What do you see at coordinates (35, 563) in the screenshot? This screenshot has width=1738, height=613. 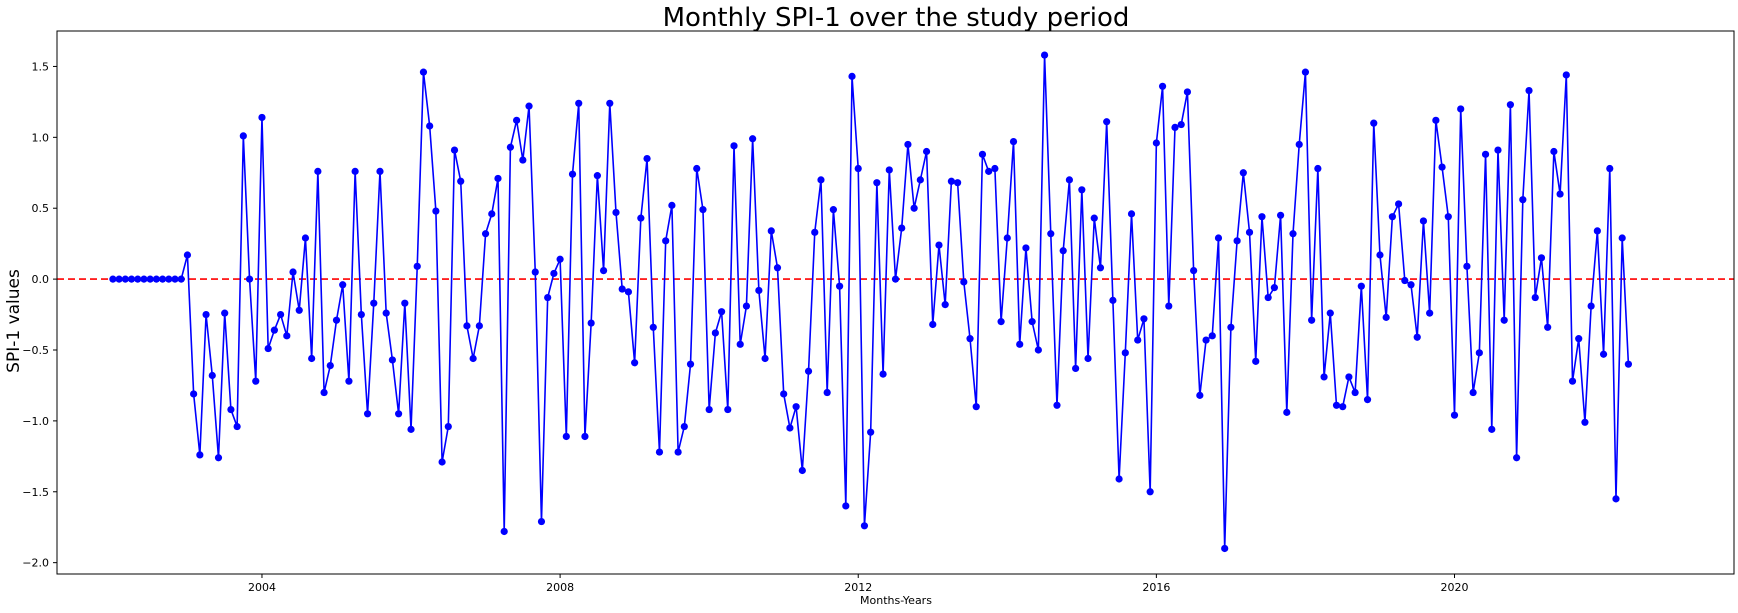 I see `y-tick-label: −2.0` at bounding box center [35, 563].